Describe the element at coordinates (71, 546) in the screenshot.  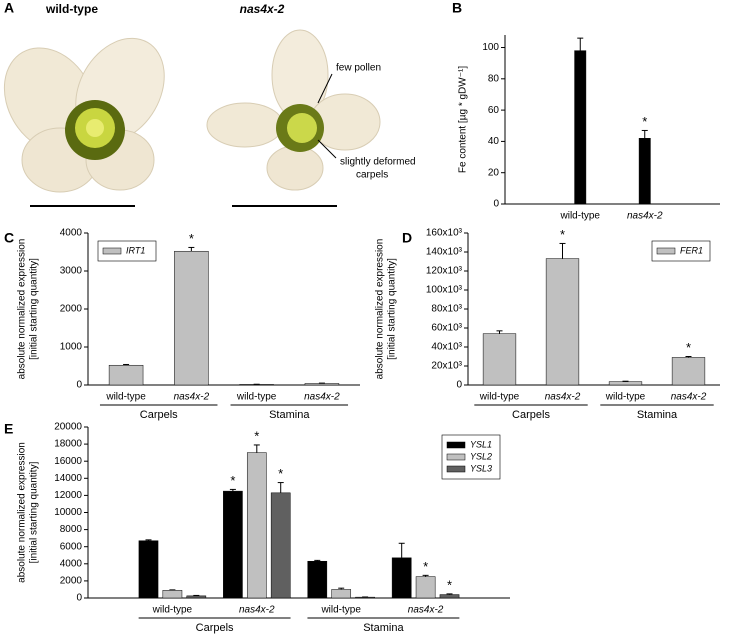
I see `y-tick-label: 6000` at that location.